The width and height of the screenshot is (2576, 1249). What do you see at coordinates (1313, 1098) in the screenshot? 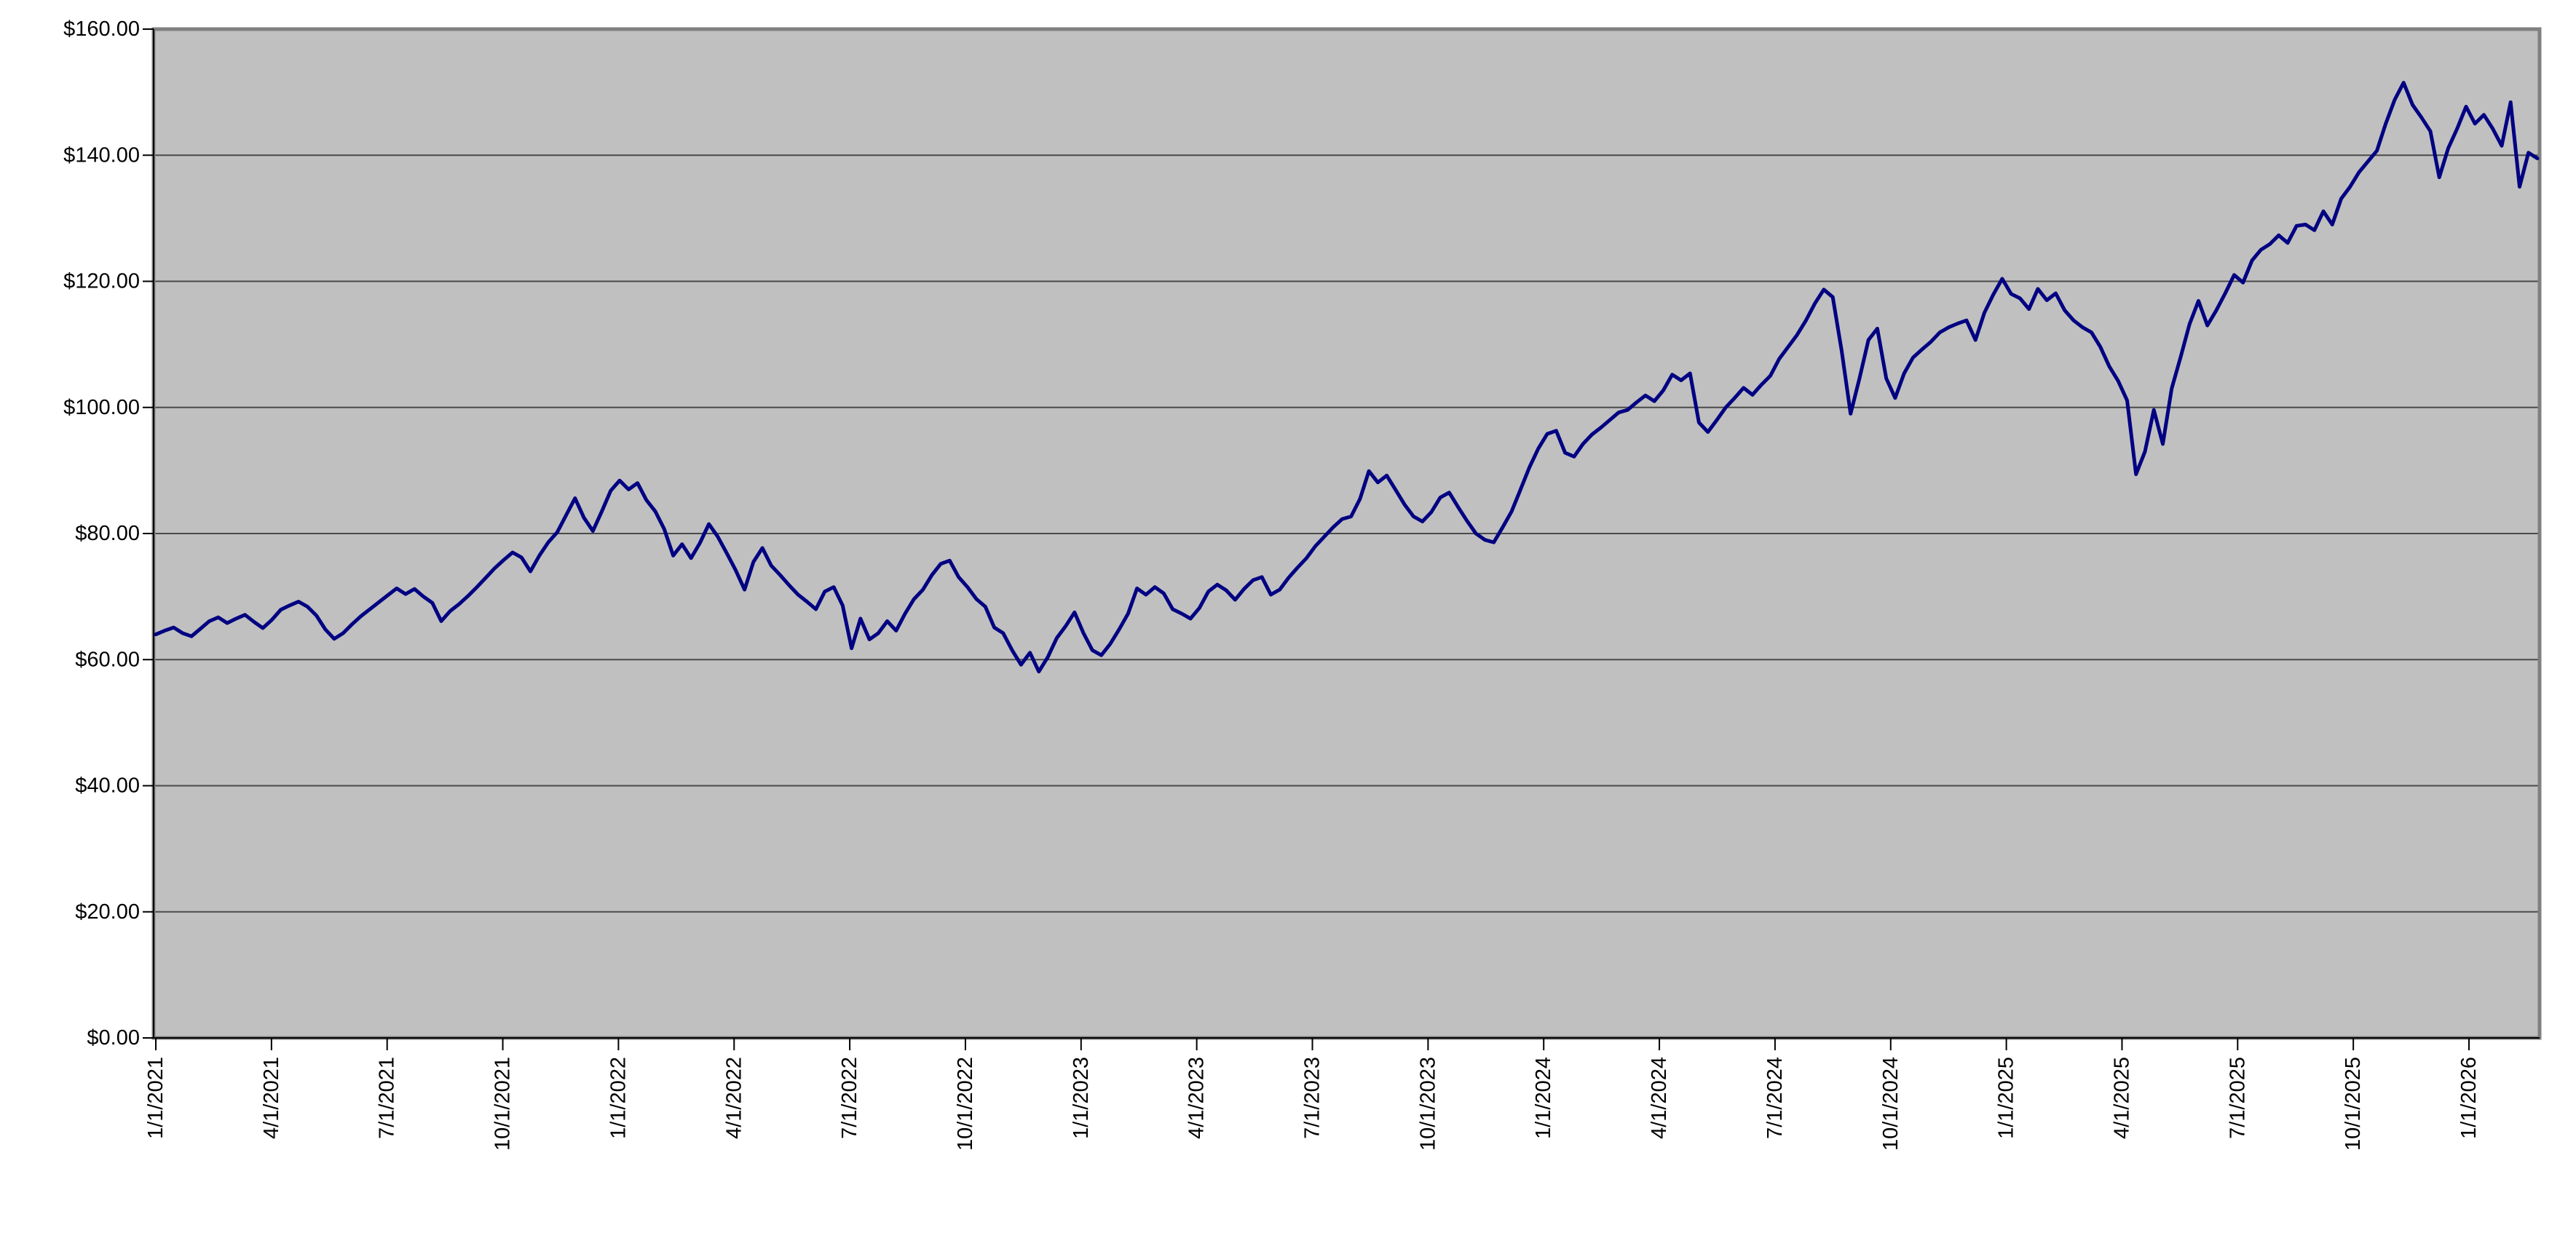
I see `x-axis-tick-label: 7/1/2023` at bounding box center [1313, 1098].